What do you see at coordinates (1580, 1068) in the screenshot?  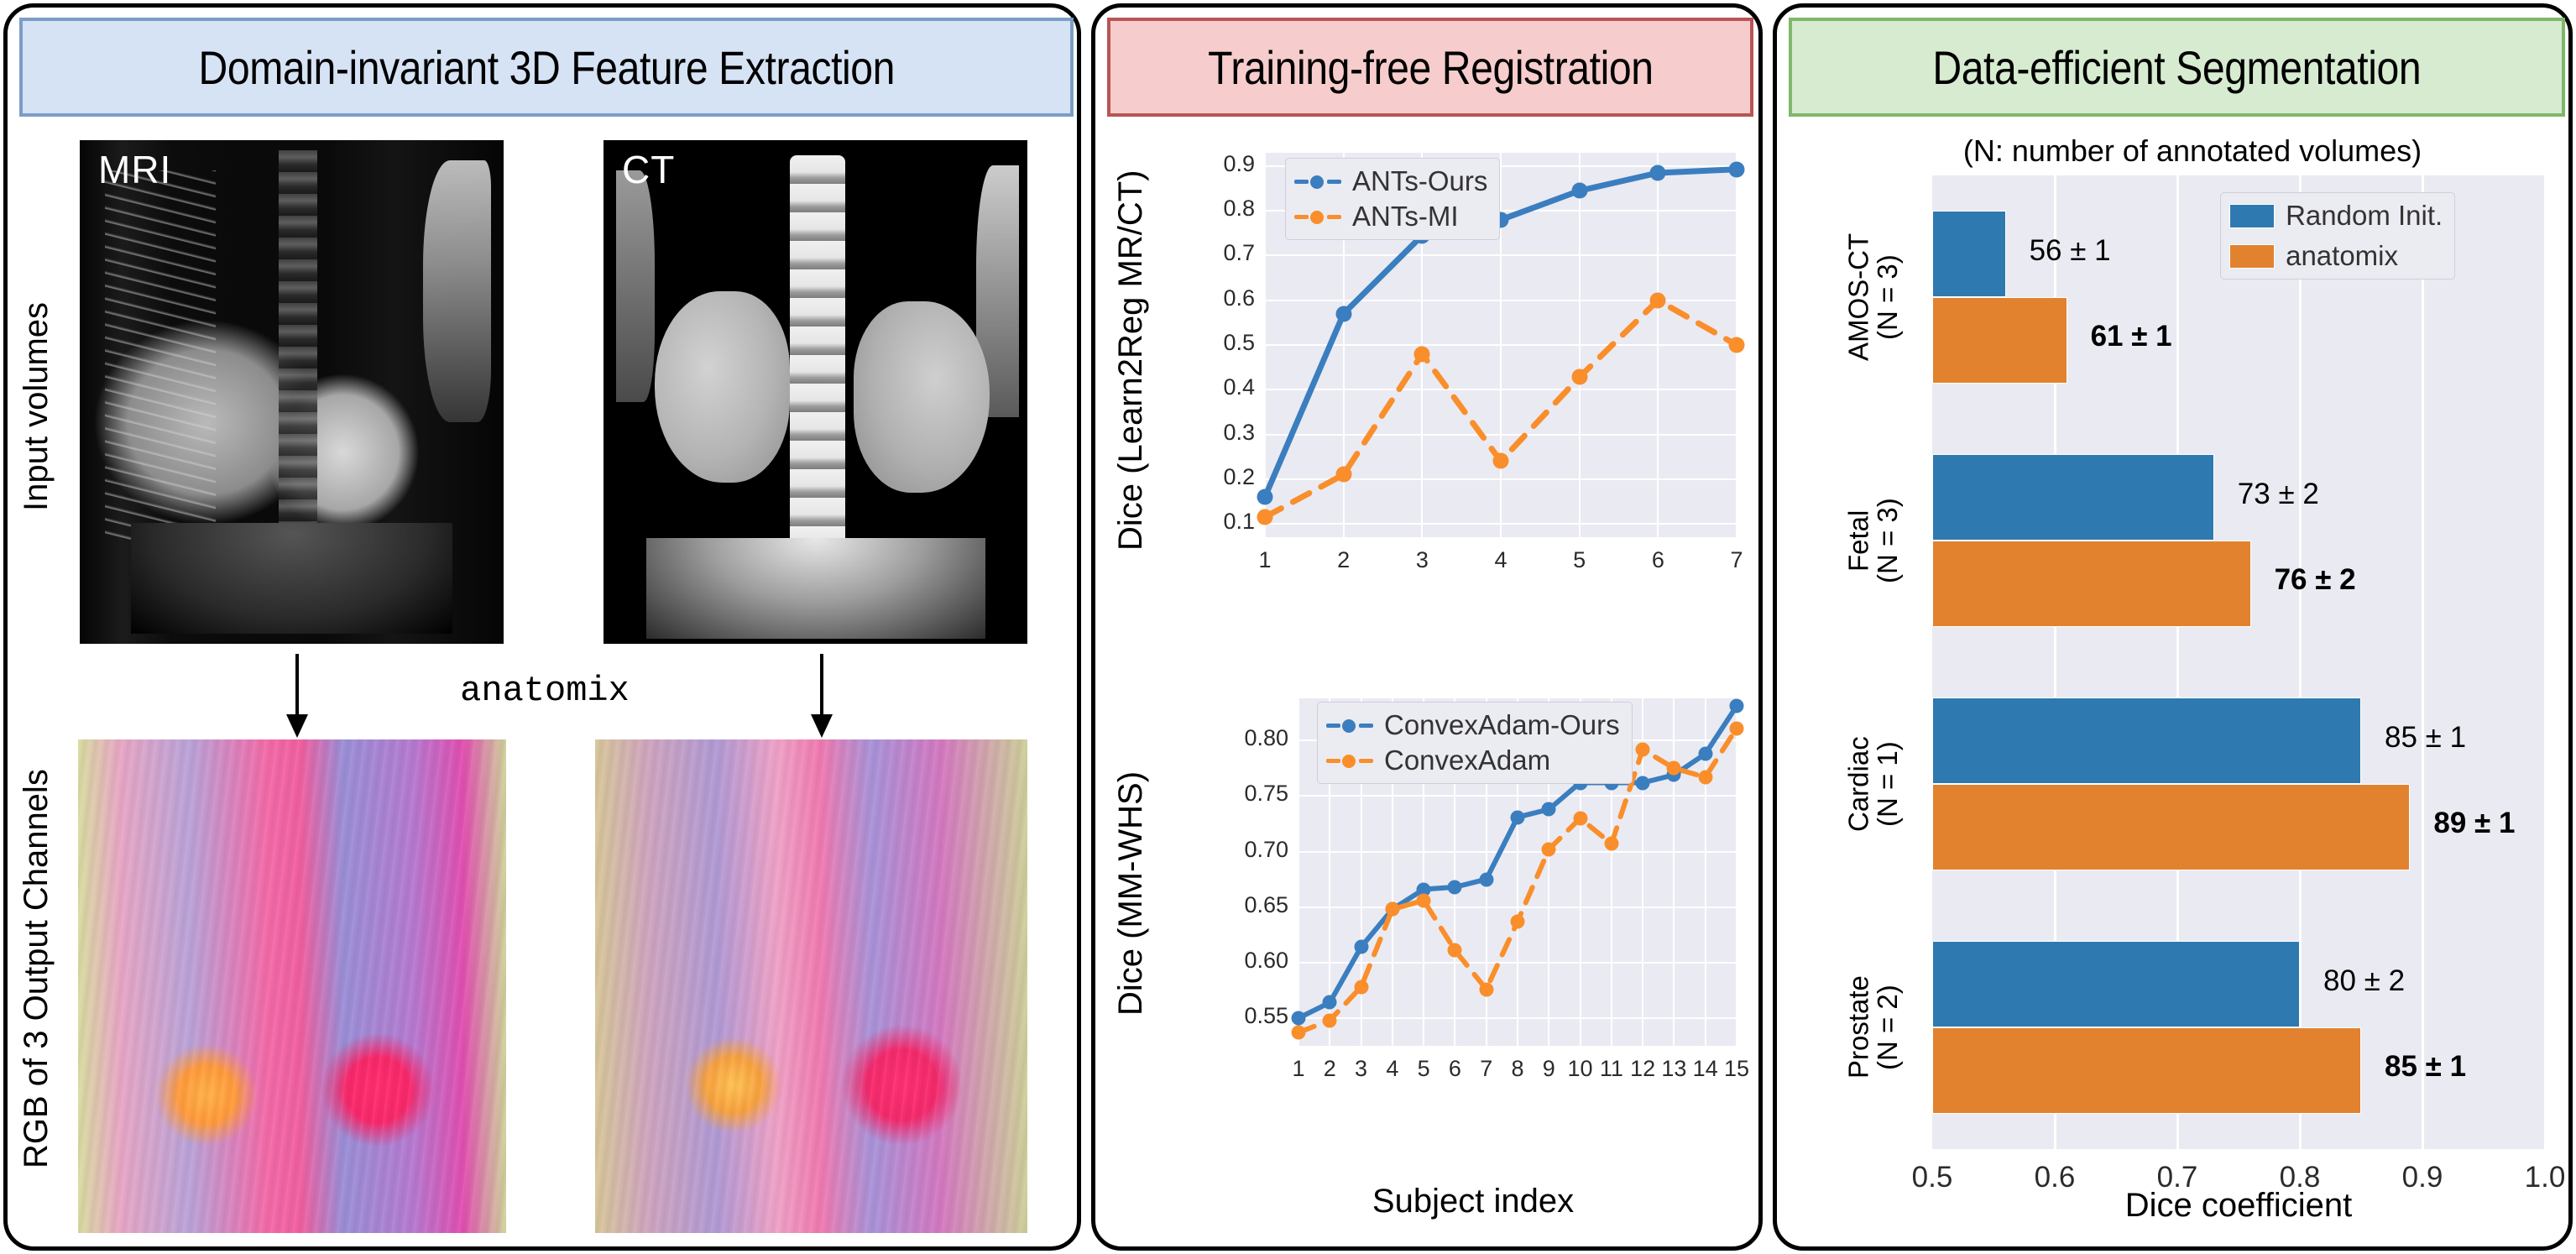 I see `xtick-label: 10` at bounding box center [1580, 1068].